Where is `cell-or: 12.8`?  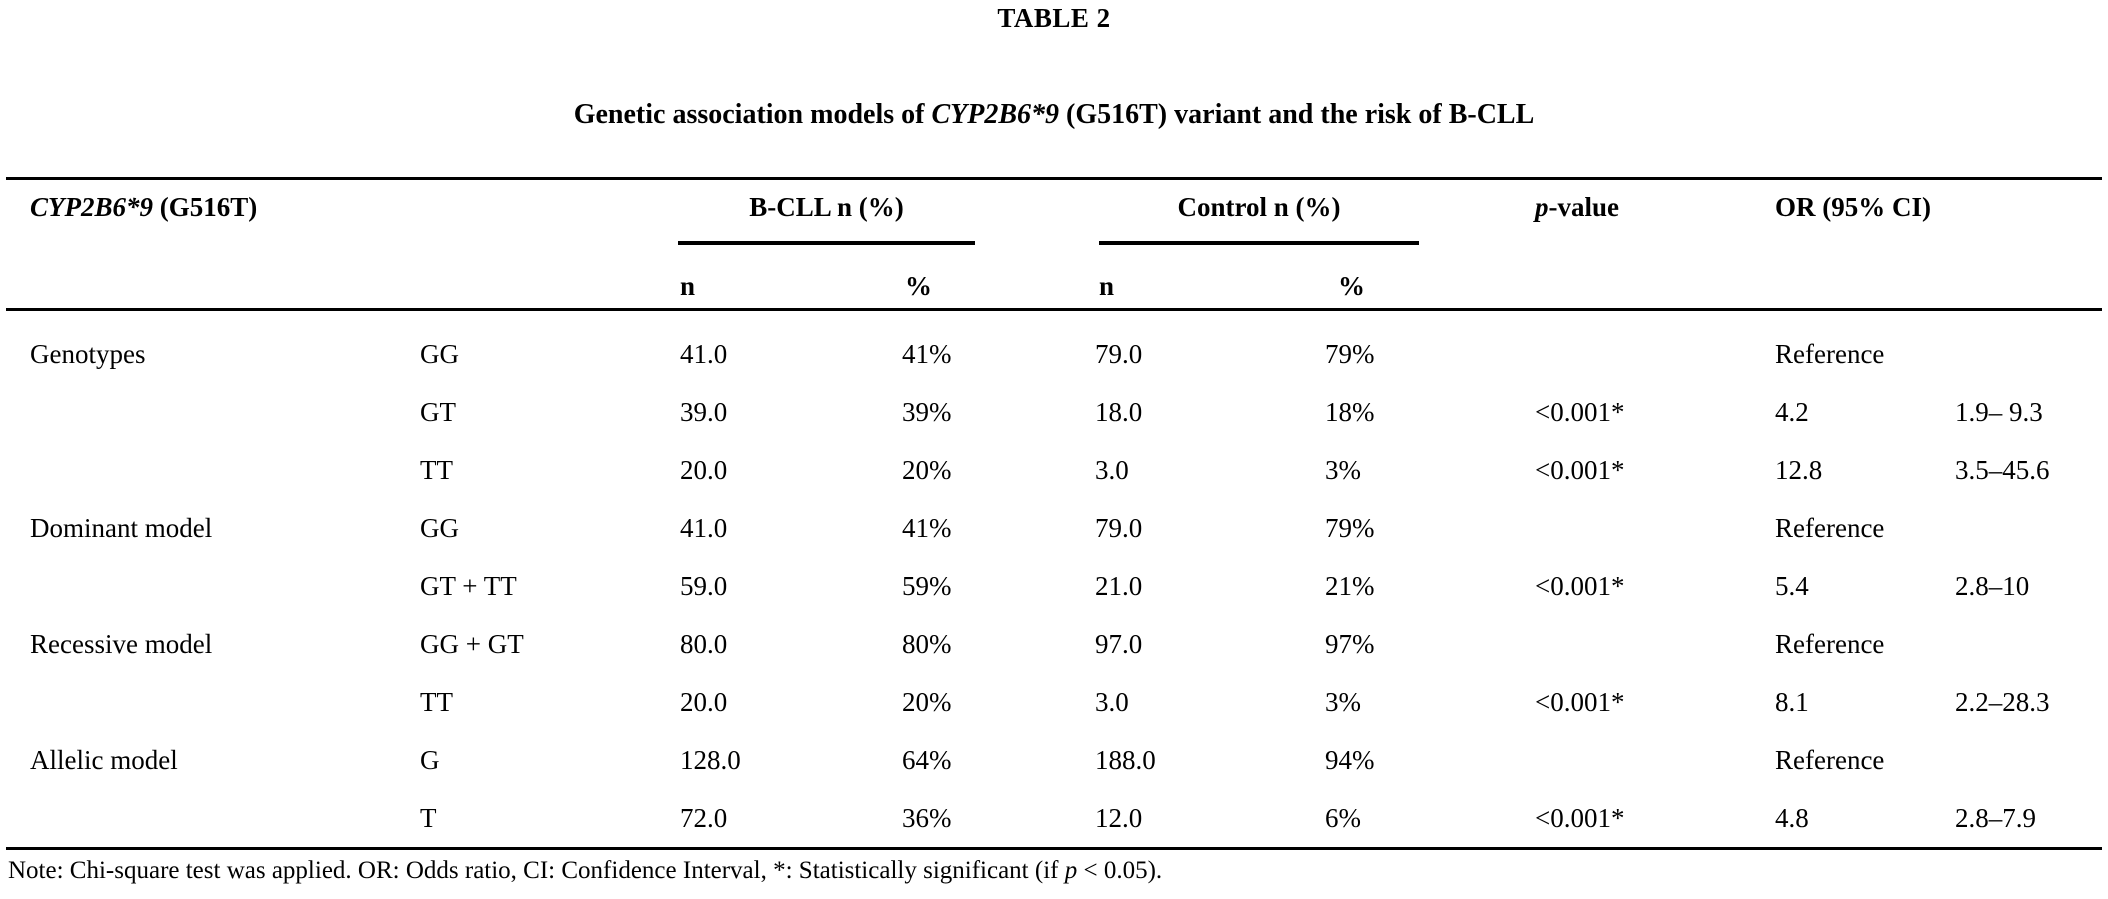 cell-or: 12.8 is located at coordinates (1799, 469).